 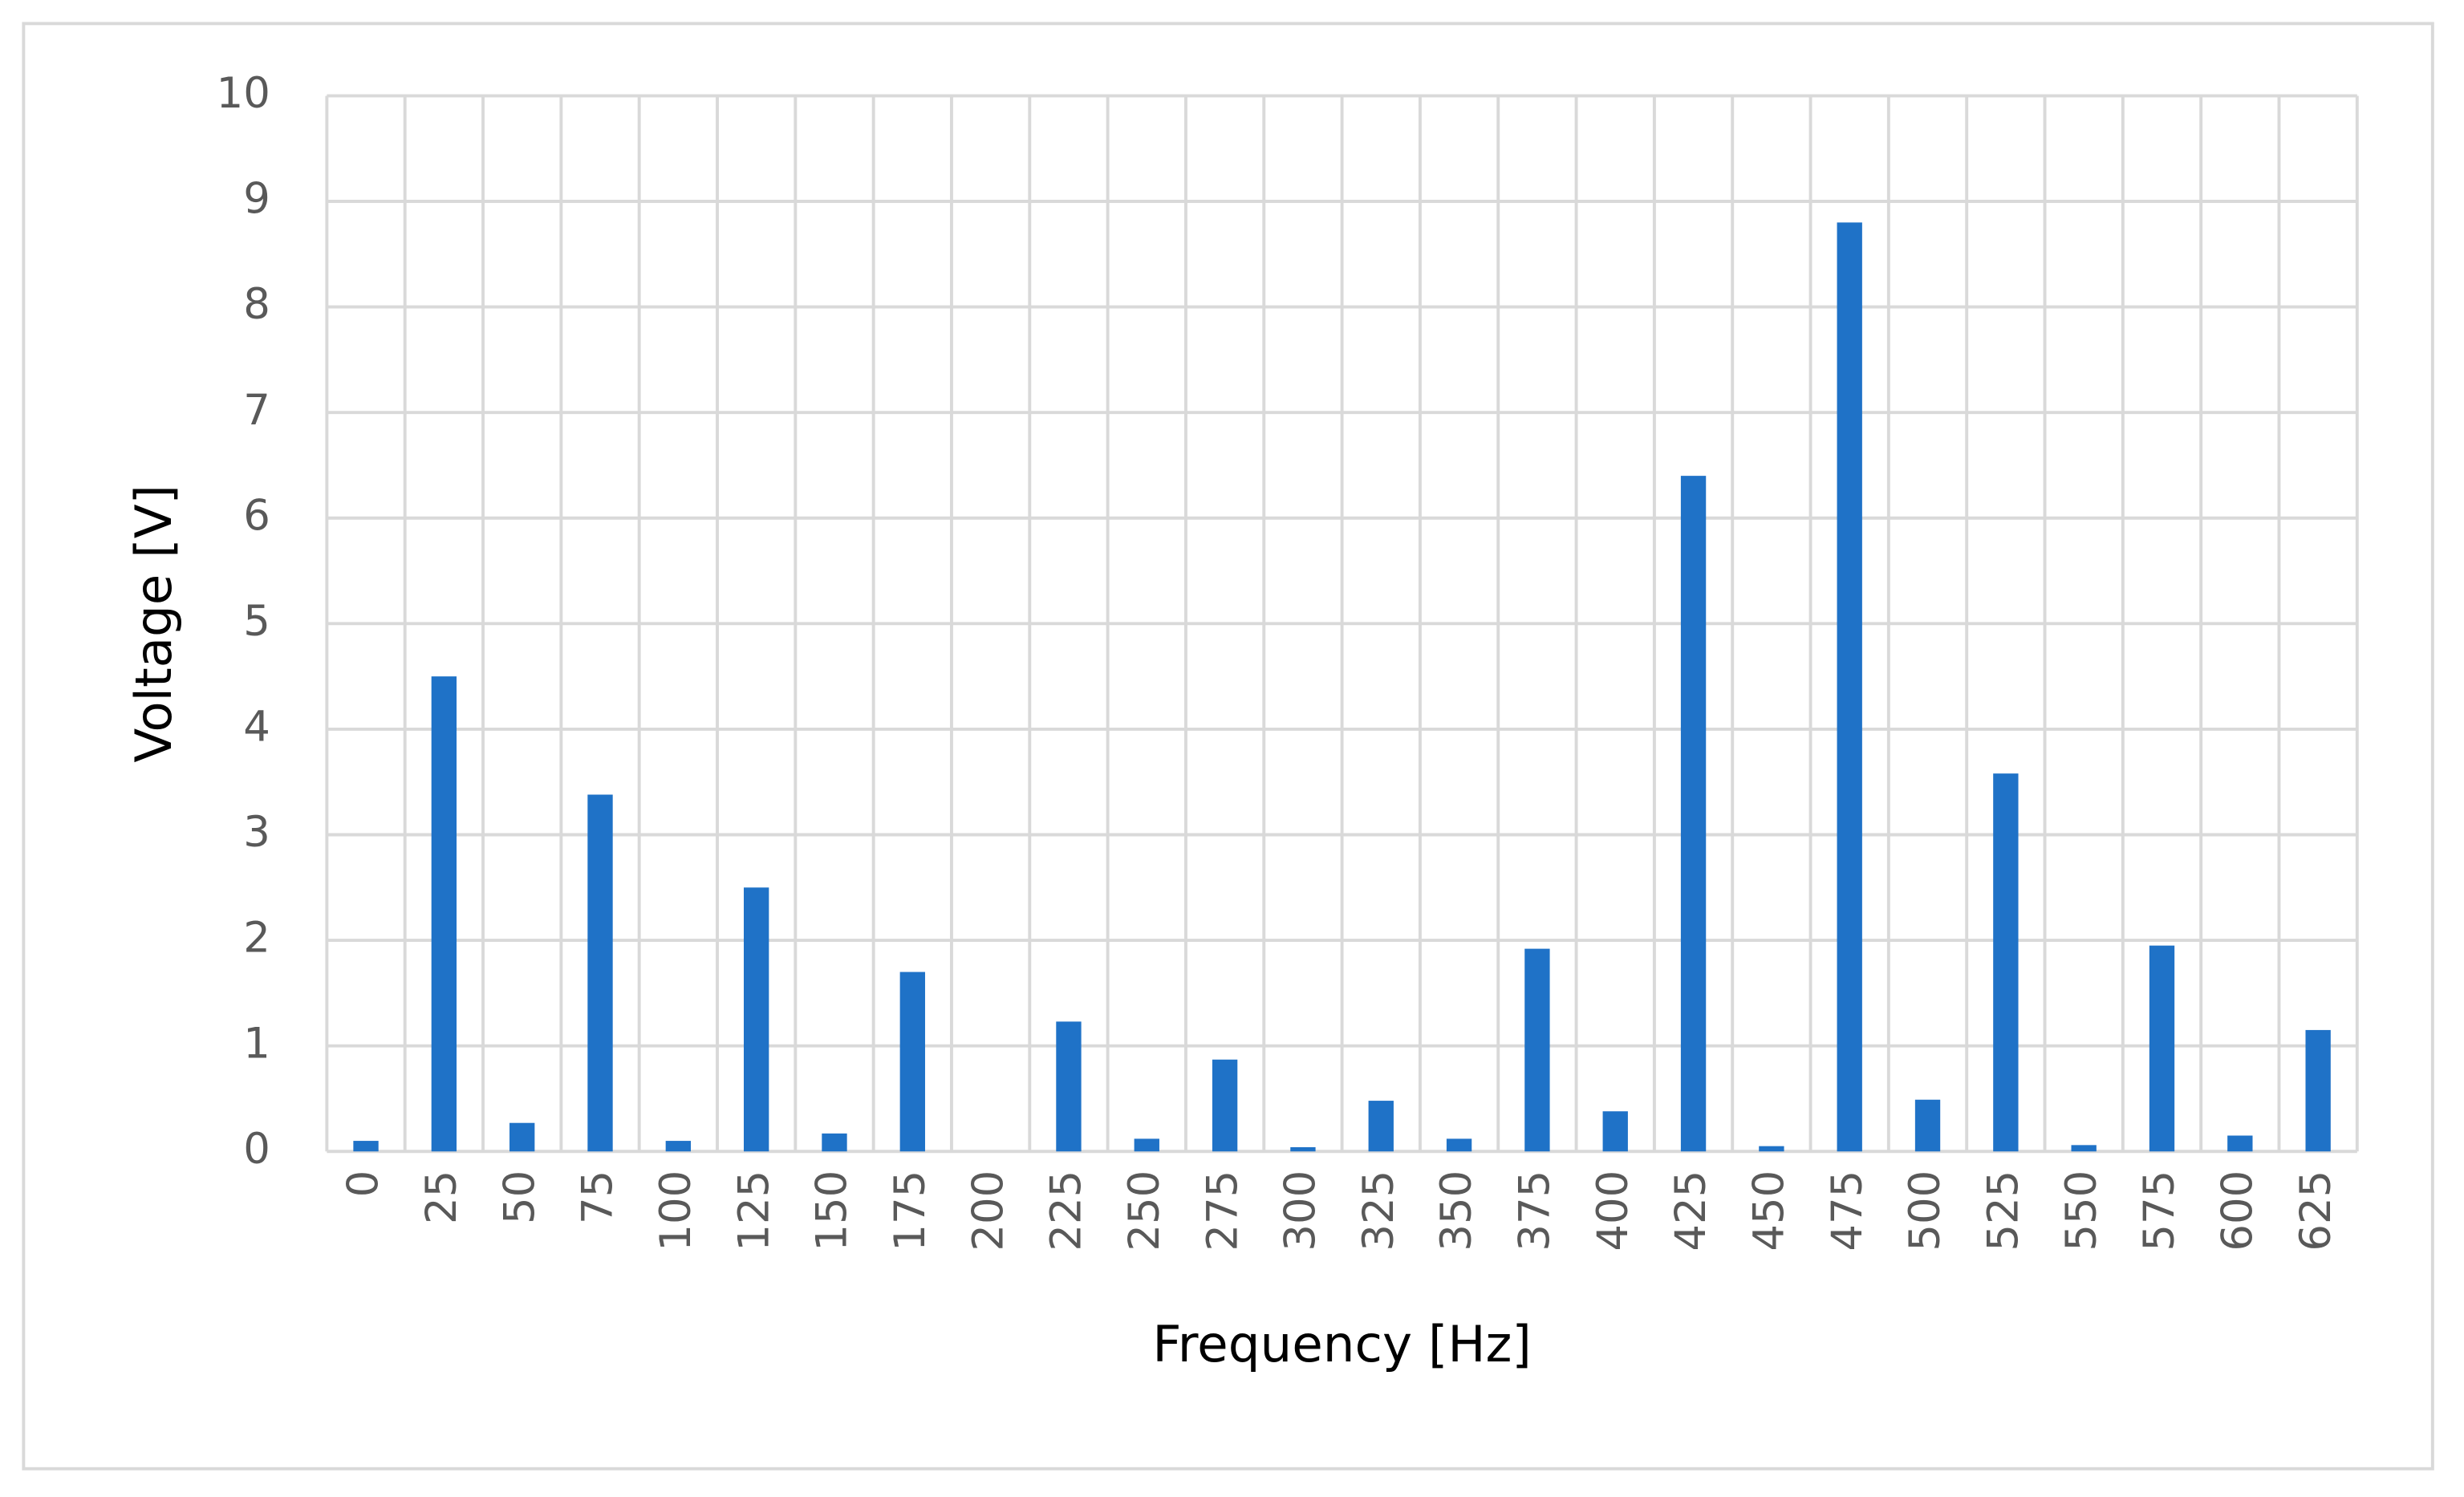 What do you see at coordinates (441, 1197) in the screenshot?
I see `x-tick-label: 25` at bounding box center [441, 1197].